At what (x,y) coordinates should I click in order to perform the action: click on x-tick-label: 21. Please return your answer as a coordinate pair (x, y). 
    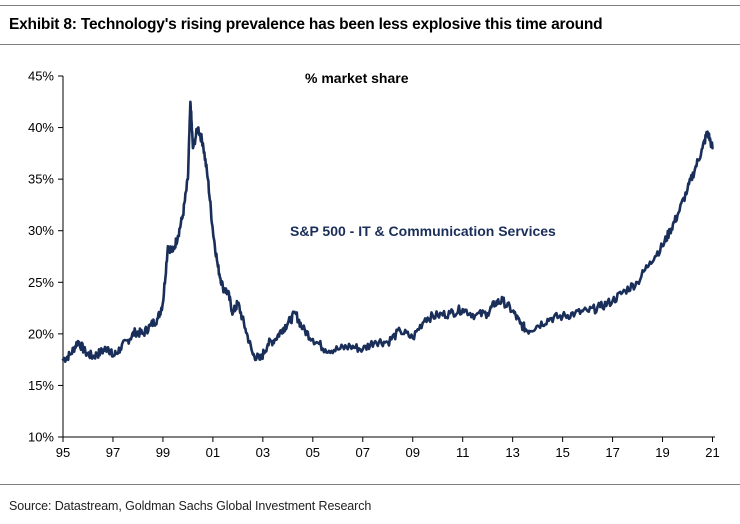
    Looking at the image, I should click on (712, 452).